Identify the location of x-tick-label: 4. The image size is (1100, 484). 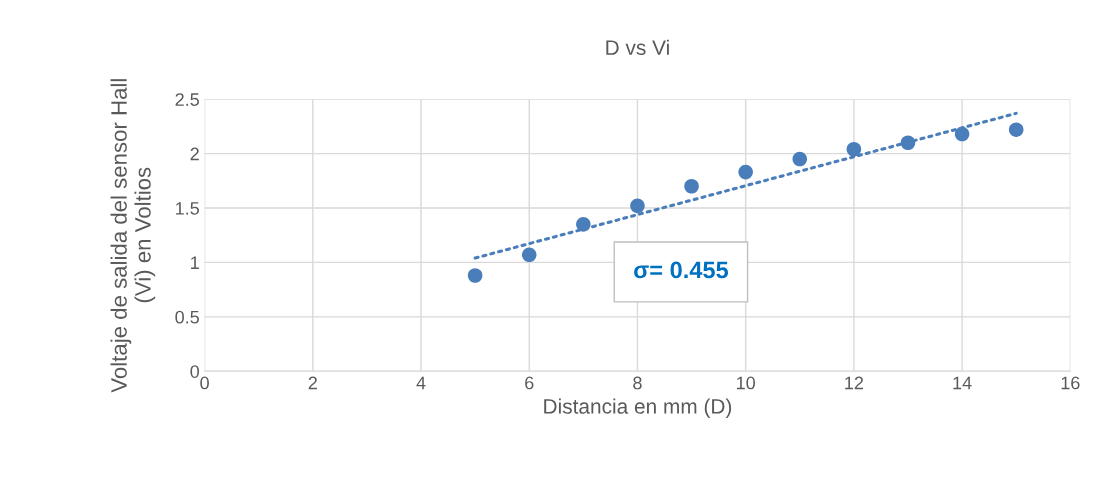
(421, 383).